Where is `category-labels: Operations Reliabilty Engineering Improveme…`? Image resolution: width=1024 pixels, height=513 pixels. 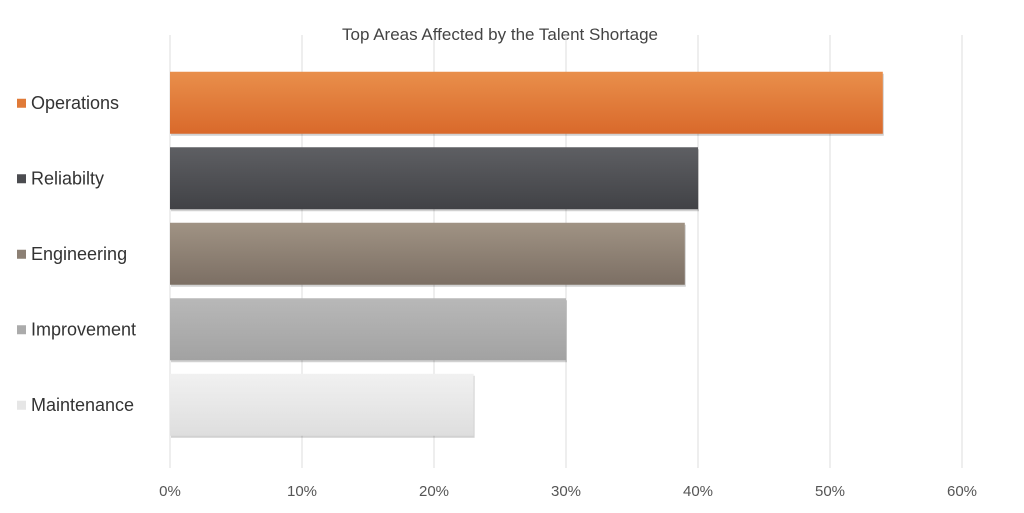
category-labels: Operations Reliabilty Engineering Improveme… is located at coordinates (76, 254).